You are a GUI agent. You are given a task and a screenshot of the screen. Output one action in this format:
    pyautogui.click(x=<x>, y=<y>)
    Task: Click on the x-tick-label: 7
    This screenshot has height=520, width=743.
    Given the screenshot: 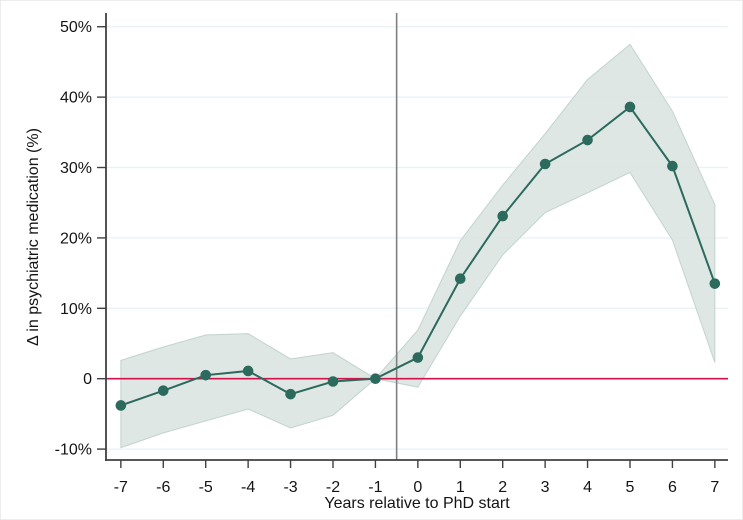 What is the action you would take?
    pyautogui.click(x=714, y=487)
    